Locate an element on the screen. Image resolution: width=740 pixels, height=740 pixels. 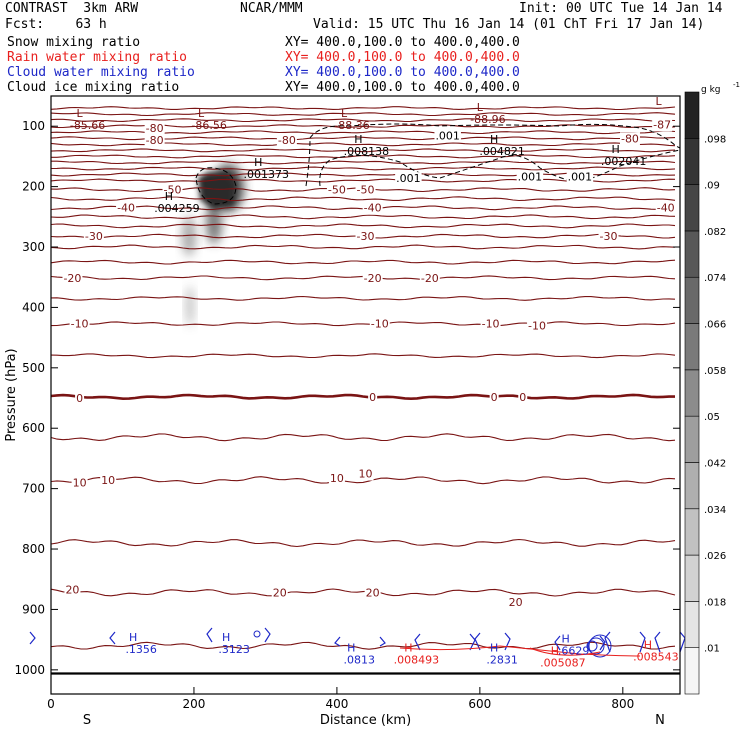
field-rain-xy: XY= 400.0,100.0 to 400.0,400.0 is located at coordinates (402, 57).